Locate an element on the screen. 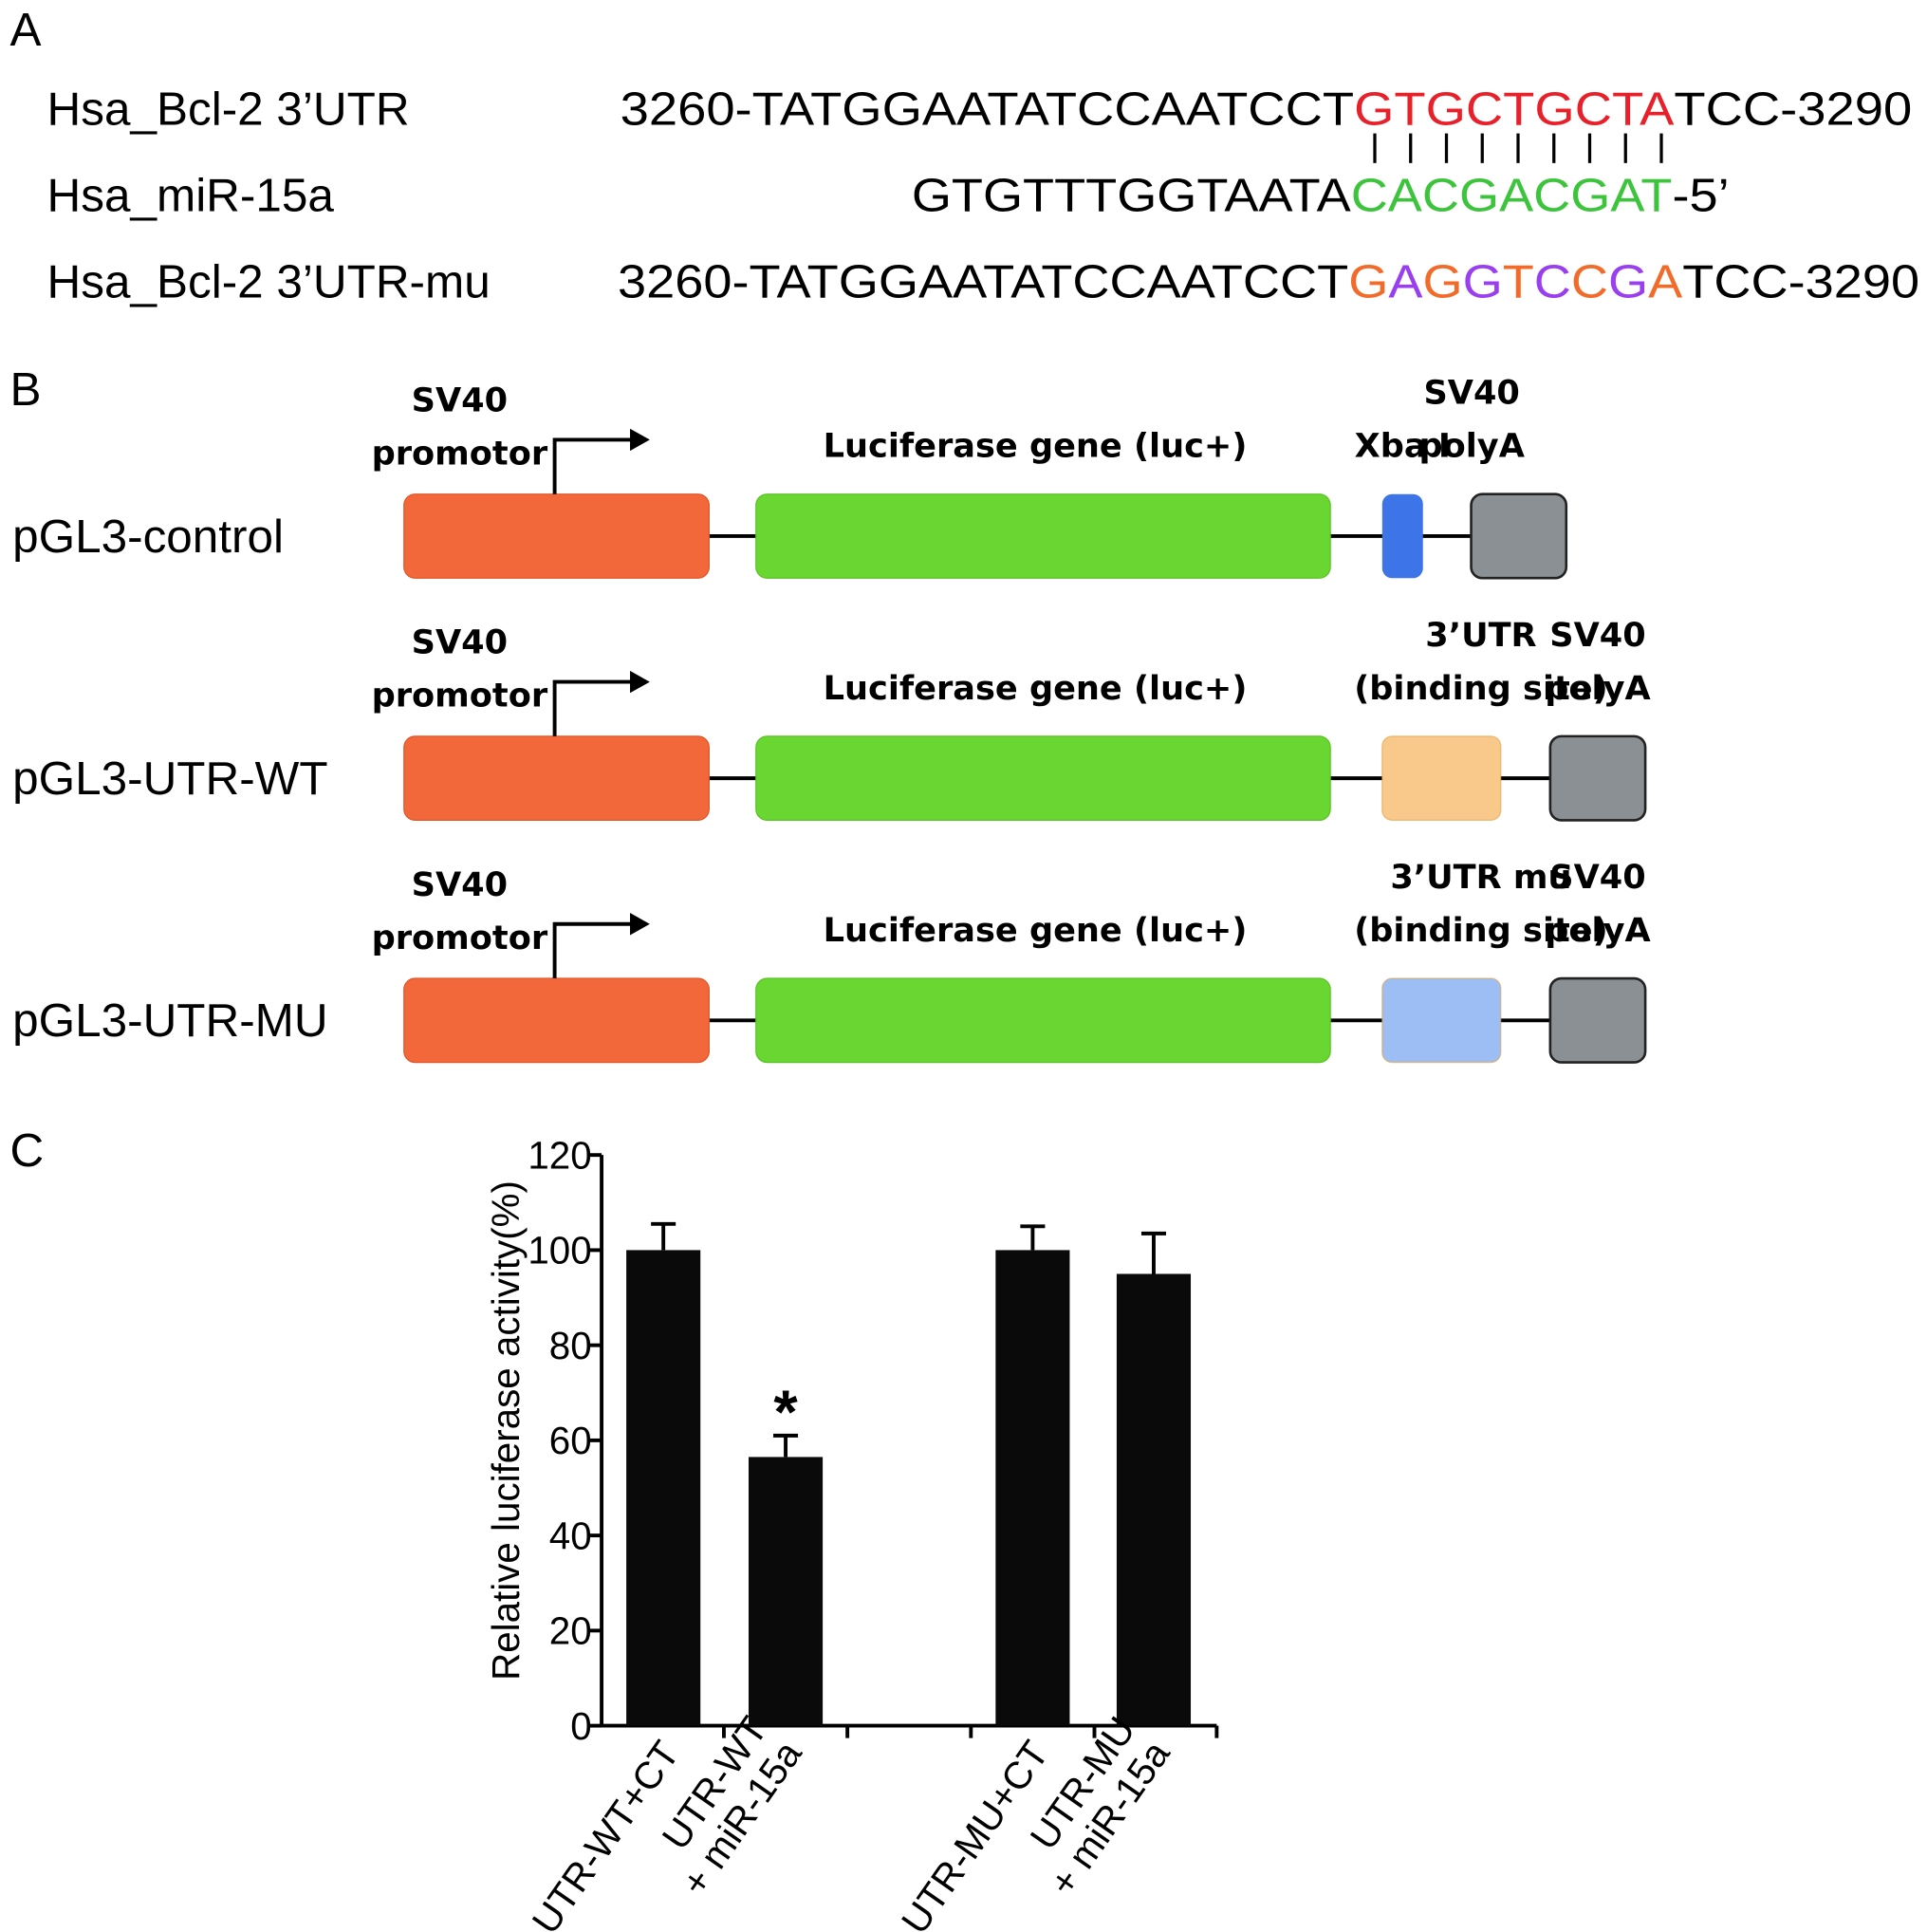  panel-label: A is located at coordinates (26, 30).